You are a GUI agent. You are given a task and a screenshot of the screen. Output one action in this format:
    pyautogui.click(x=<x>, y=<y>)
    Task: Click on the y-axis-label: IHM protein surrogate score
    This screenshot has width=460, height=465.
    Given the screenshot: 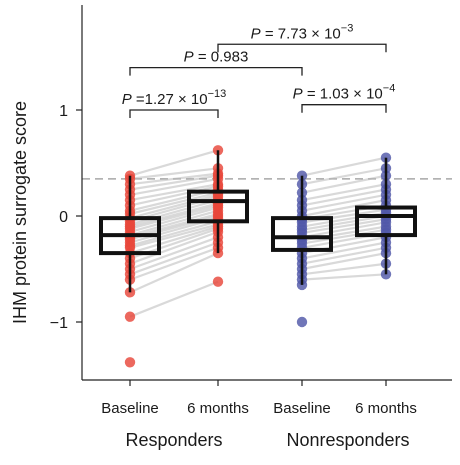 What is the action you would take?
    pyautogui.click(x=20, y=212)
    